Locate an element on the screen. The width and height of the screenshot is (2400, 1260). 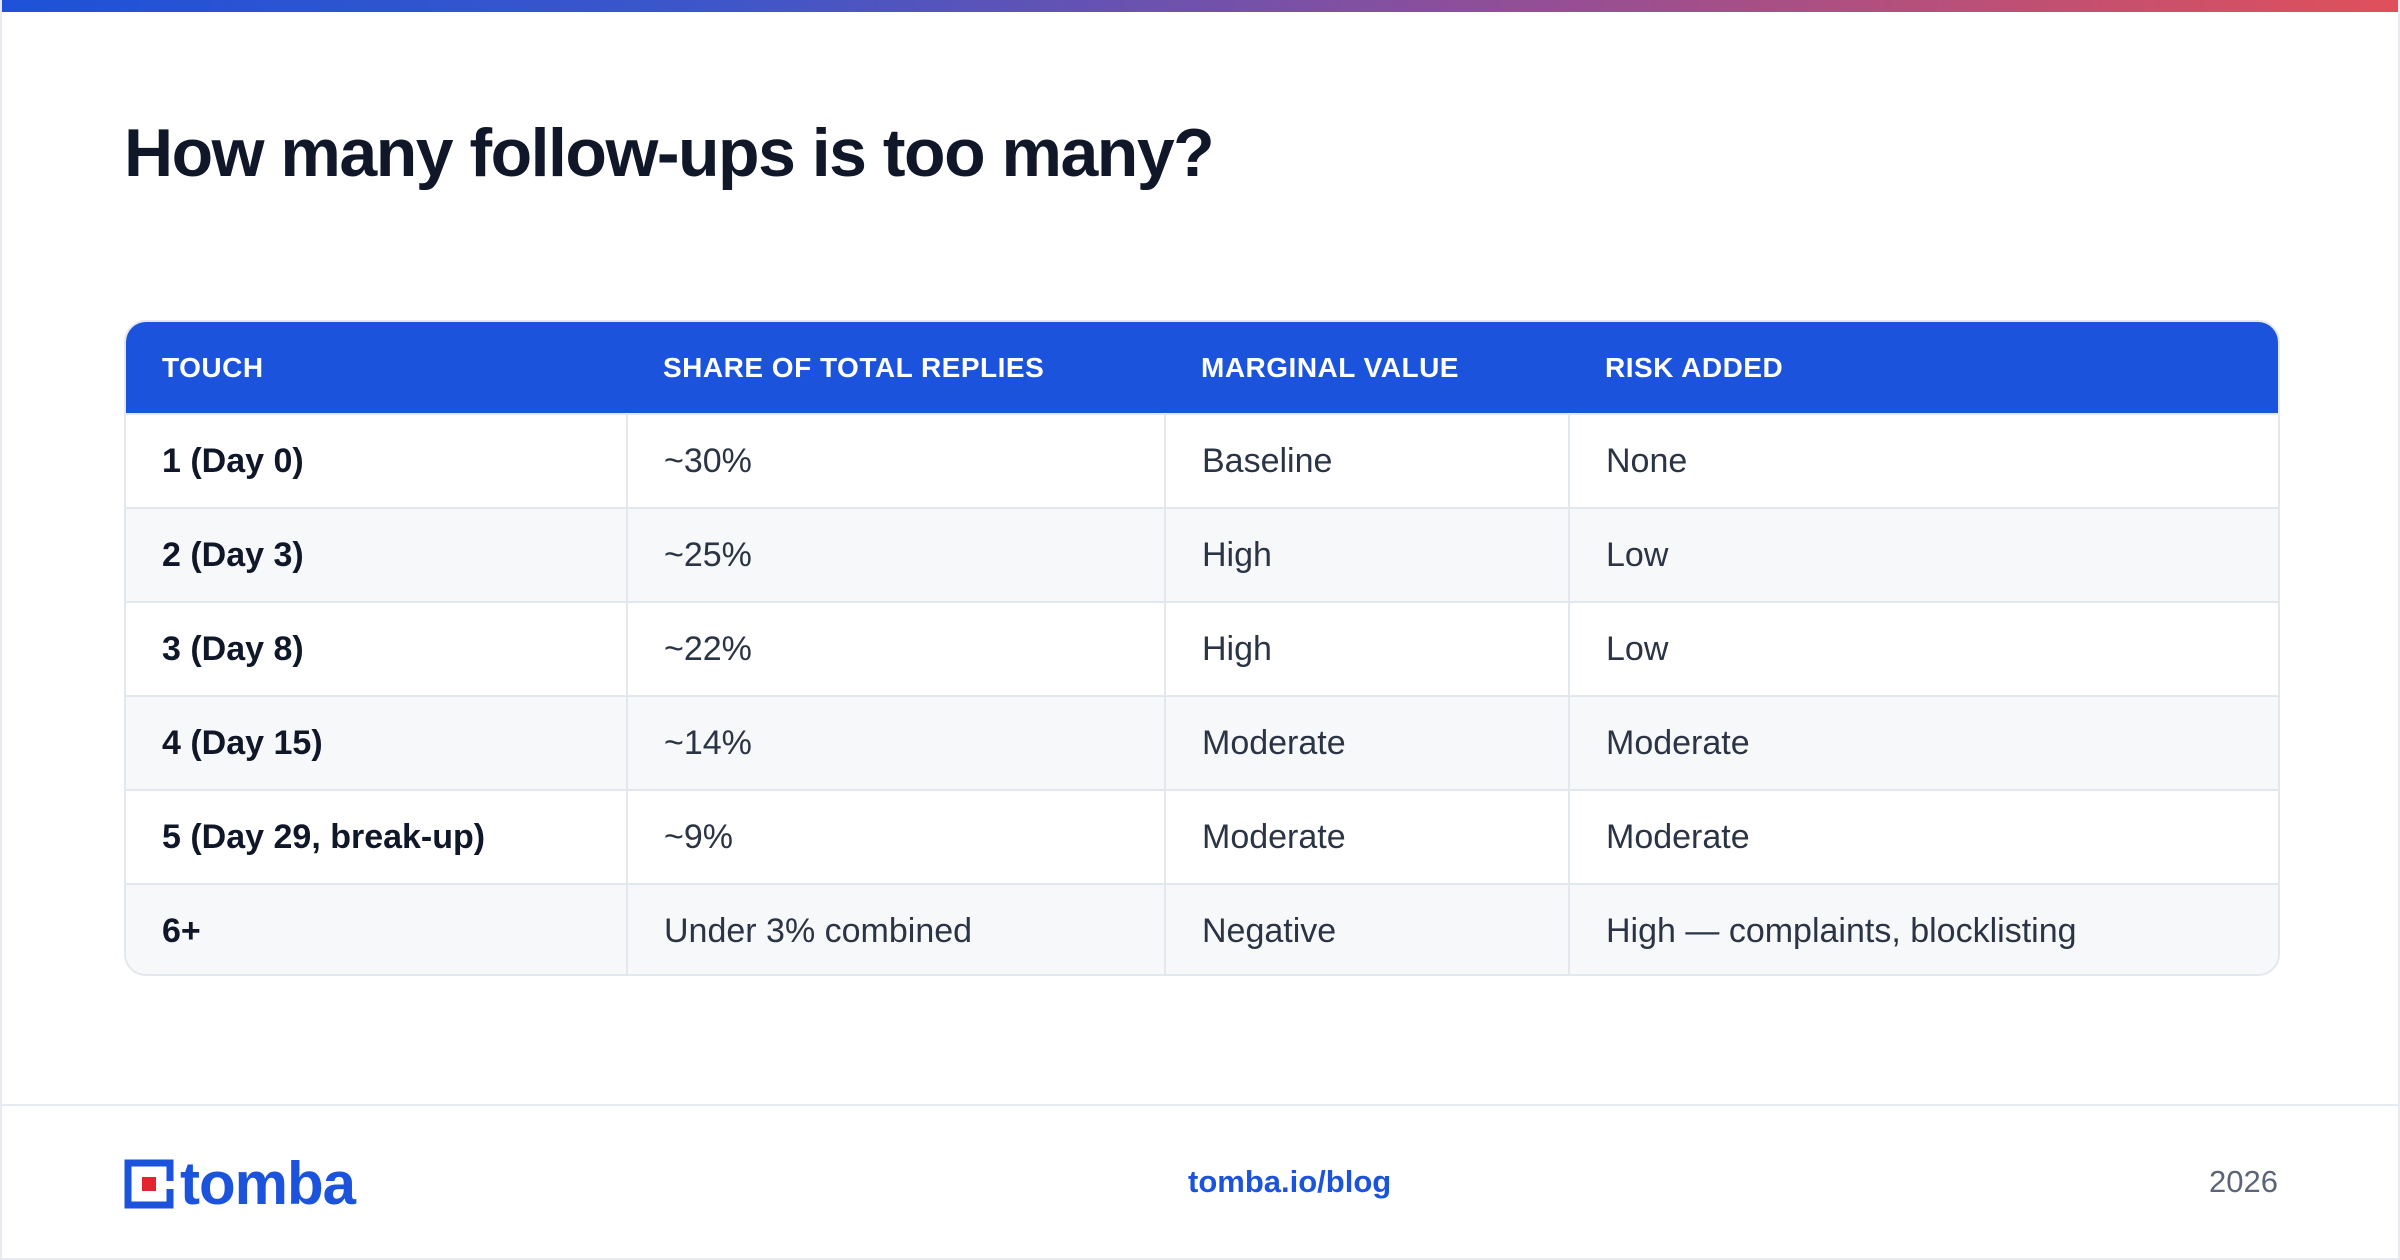
table-row: 2 (Day 3) ~25% High Low is located at coordinates (1202, 555).